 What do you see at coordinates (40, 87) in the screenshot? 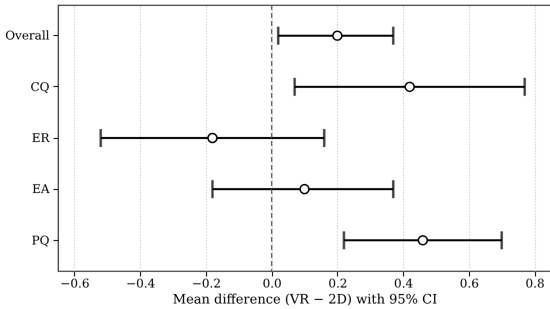
I see `y-tick-label: CQ` at bounding box center [40, 87].